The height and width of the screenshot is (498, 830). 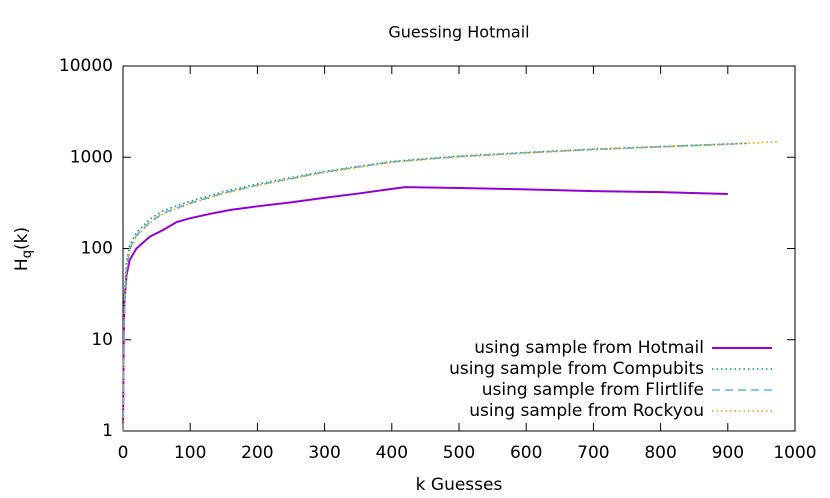 What do you see at coordinates (589, 348) in the screenshot?
I see `legend-label: using sample from Hotmail` at bounding box center [589, 348].